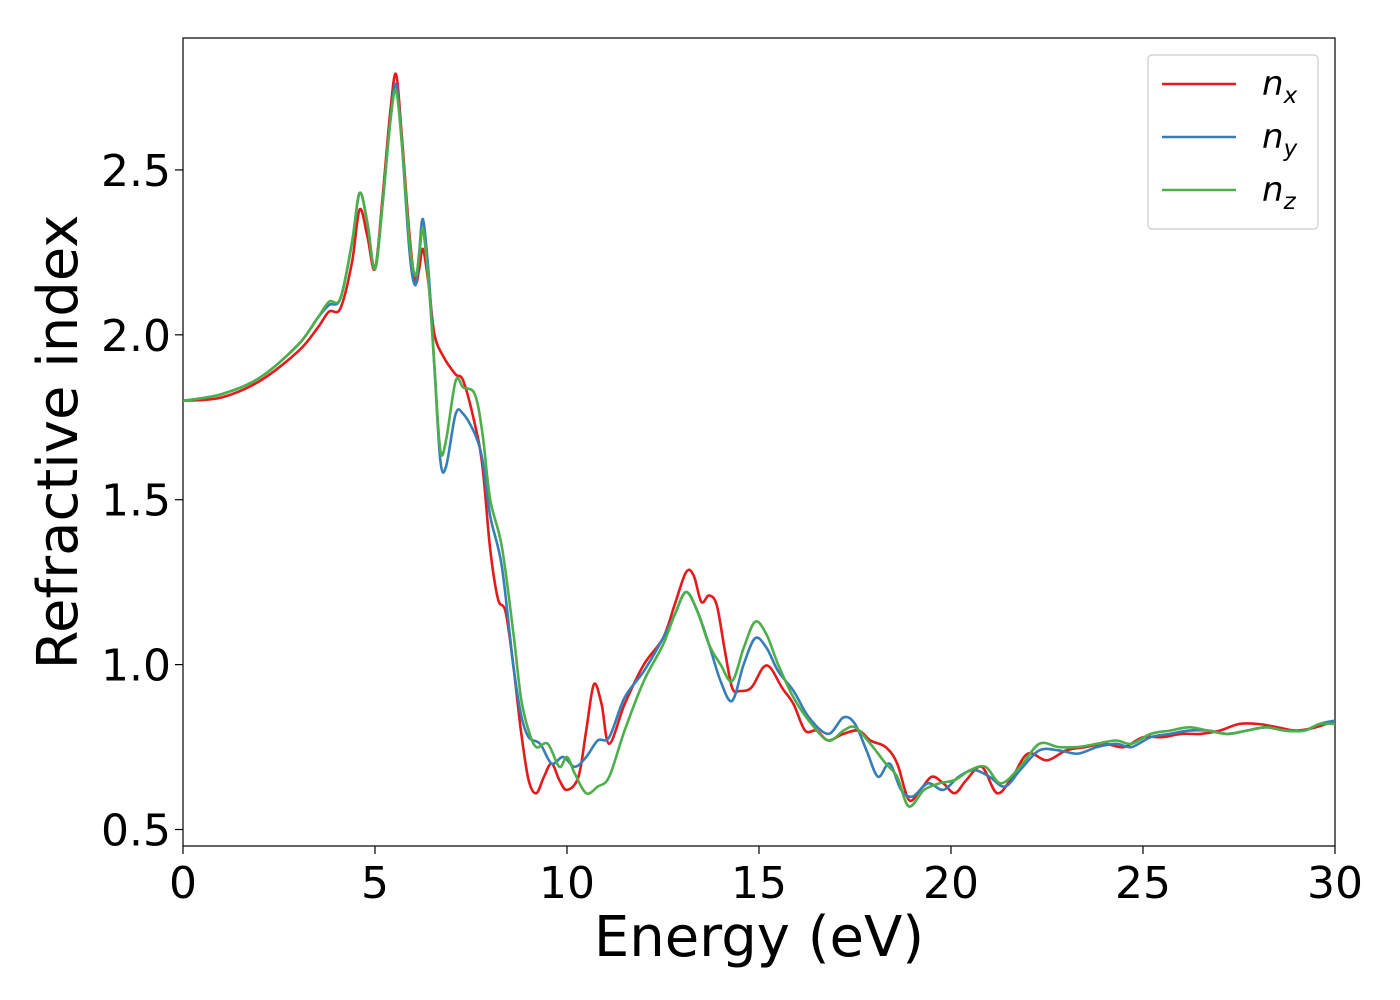 This screenshot has width=1400, height=1000. What do you see at coordinates (1279, 192) in the screenshot?
I see `legend-label-n-z: nz` at bounding box center [1279, 192].